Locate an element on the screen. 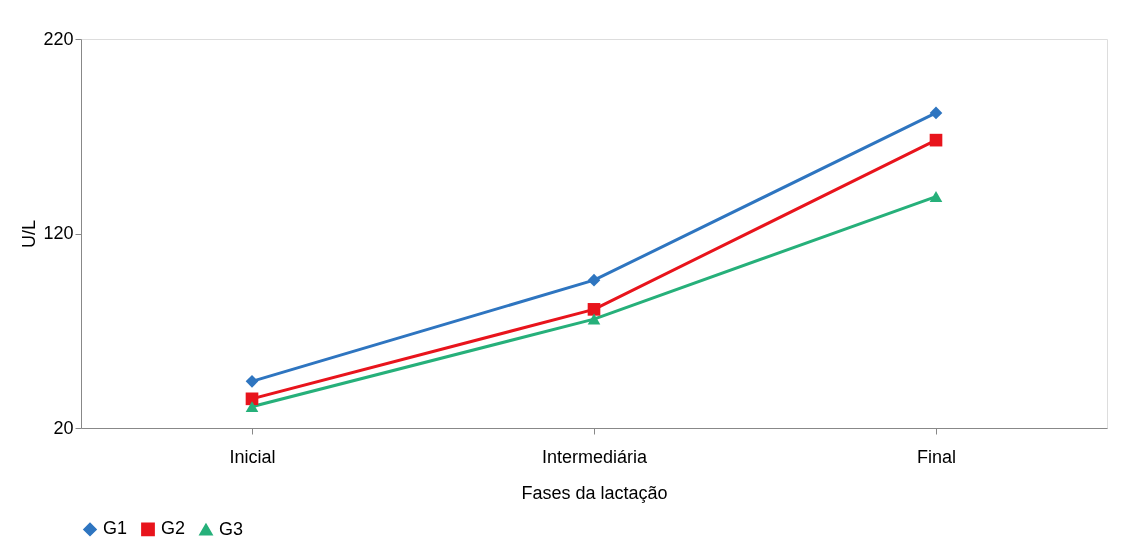 Image resolution: width=1127 pixels, height=554 pixels. legend-label: G1 is located at coordinates (115, 528).